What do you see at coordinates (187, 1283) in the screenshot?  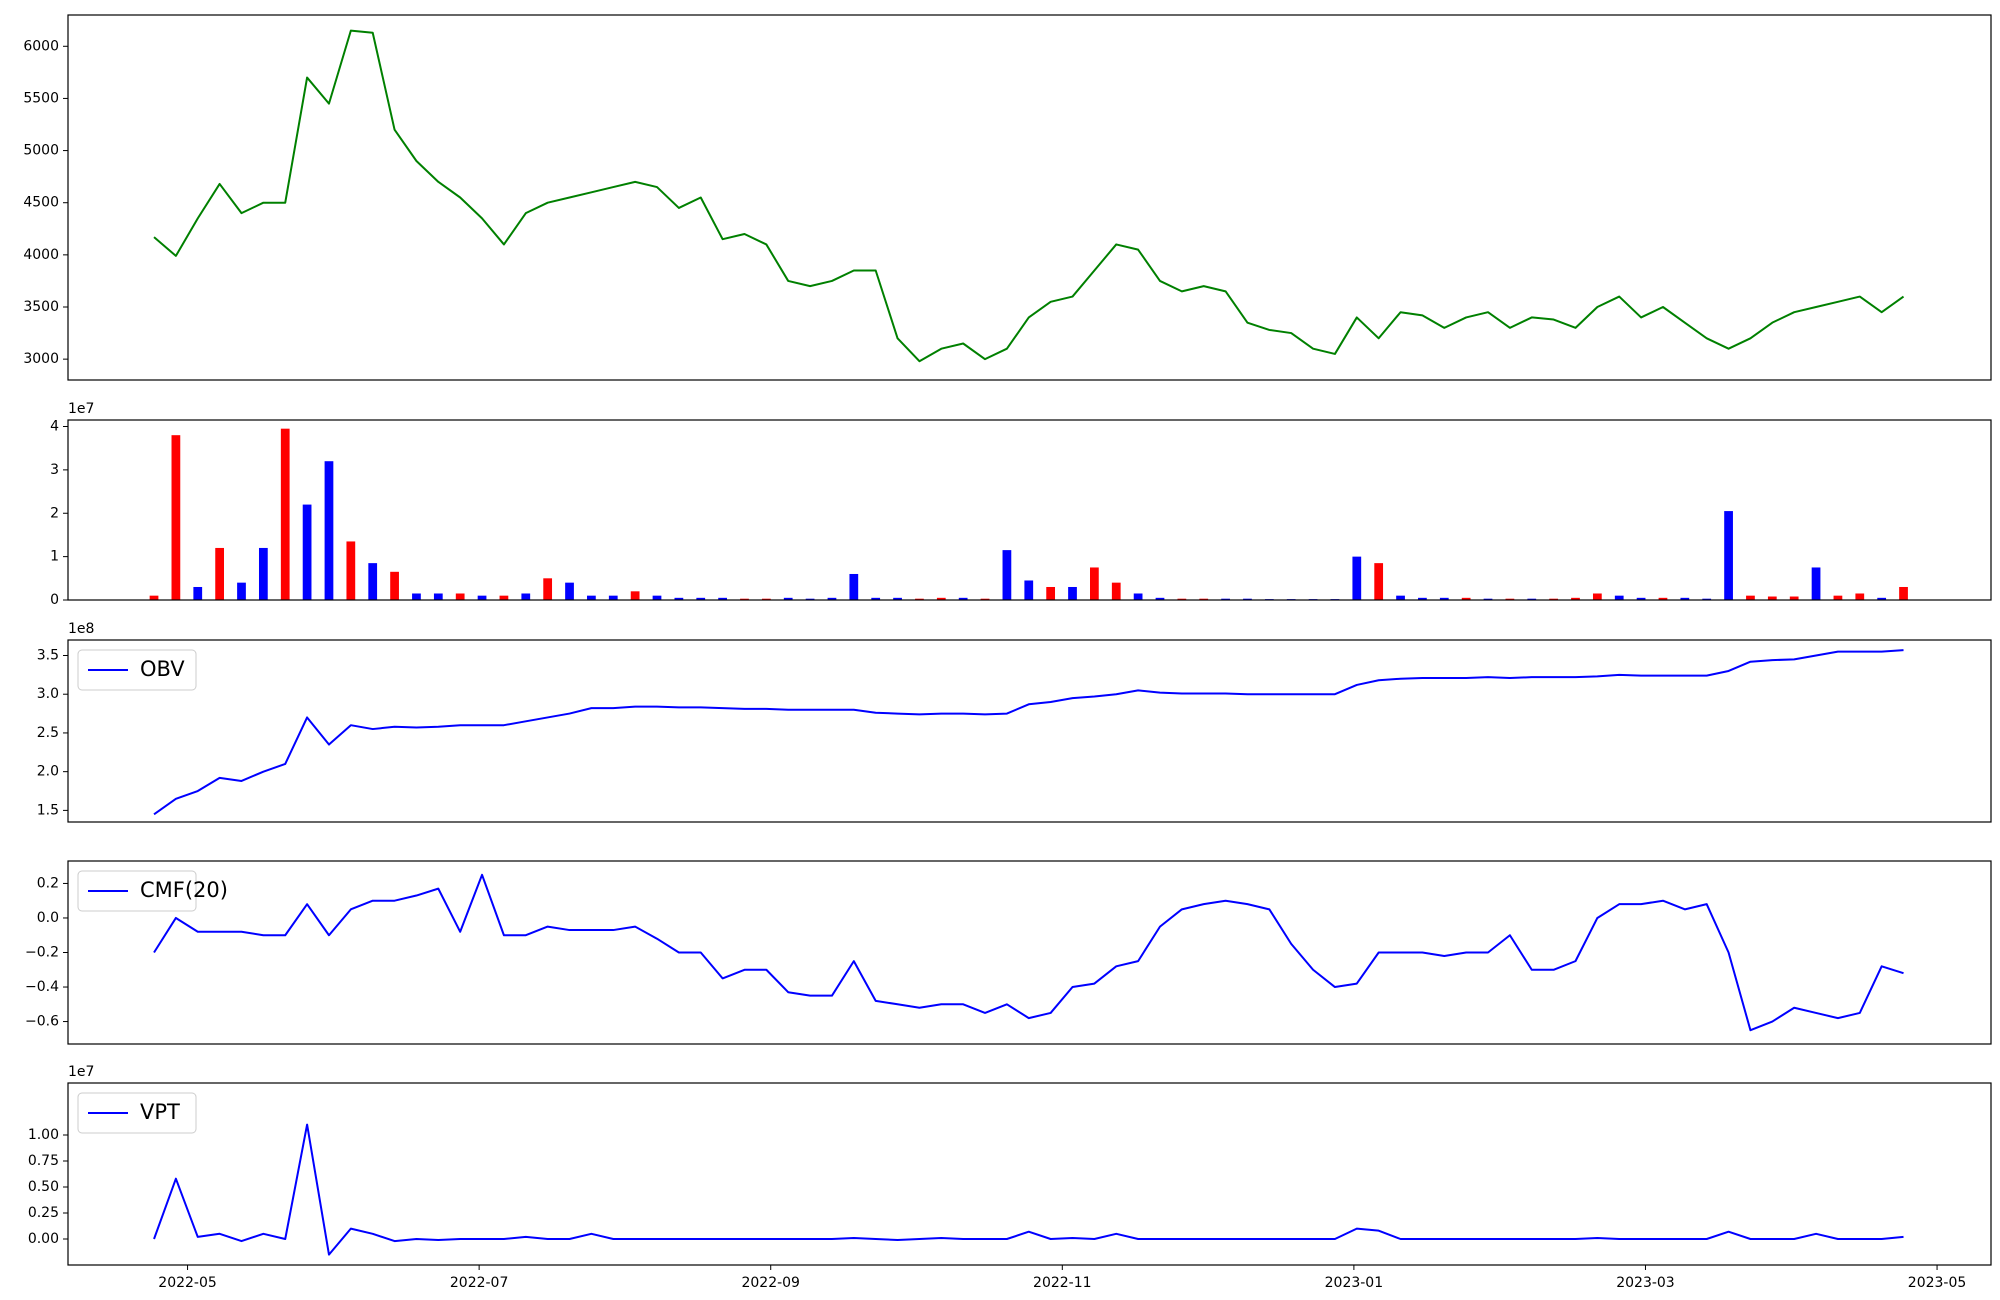 I see `x-tick-label: 2022-05` at bounding box center [187, 1283].